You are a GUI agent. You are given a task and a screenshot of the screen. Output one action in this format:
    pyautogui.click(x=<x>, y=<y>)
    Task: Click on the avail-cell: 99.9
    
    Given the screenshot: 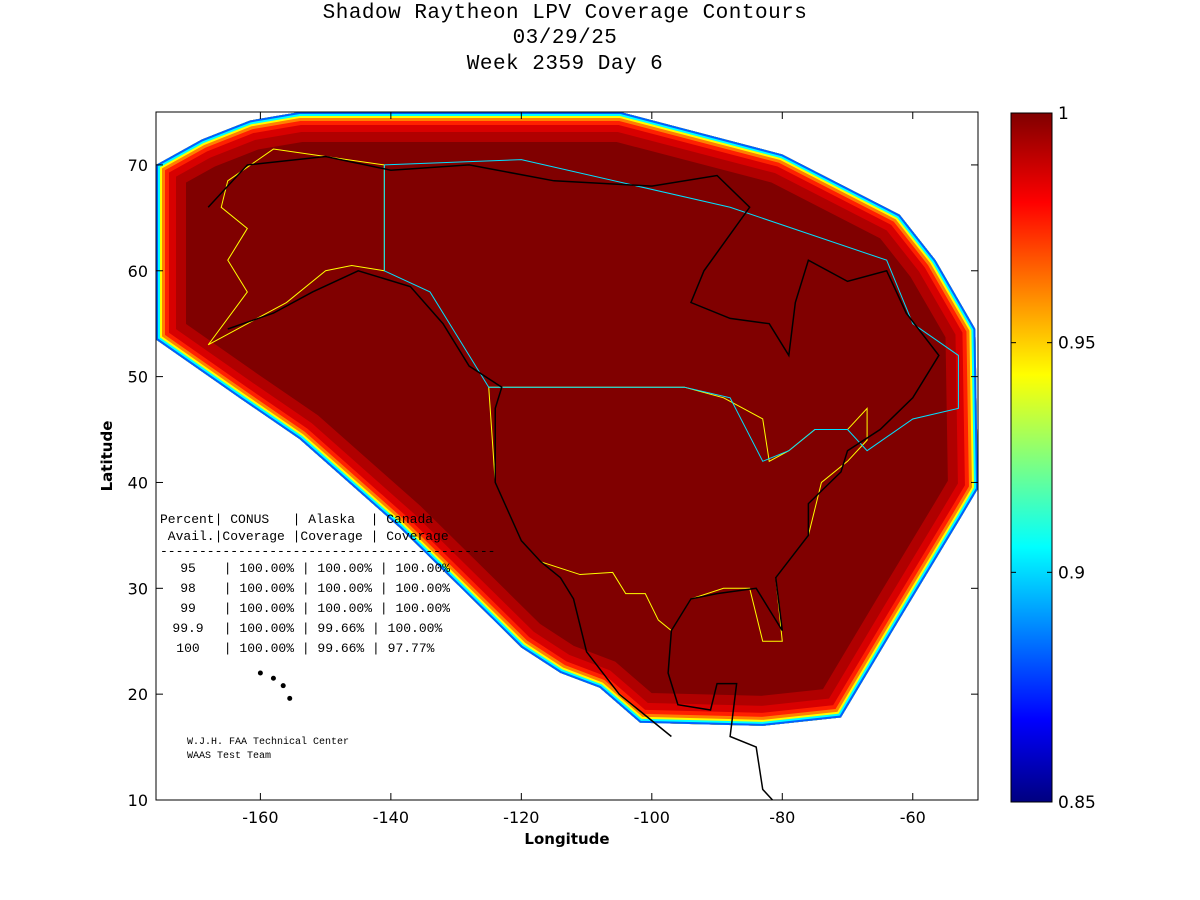 What is the action you would take?
    pyautogui.click(x=188, y=628)
    